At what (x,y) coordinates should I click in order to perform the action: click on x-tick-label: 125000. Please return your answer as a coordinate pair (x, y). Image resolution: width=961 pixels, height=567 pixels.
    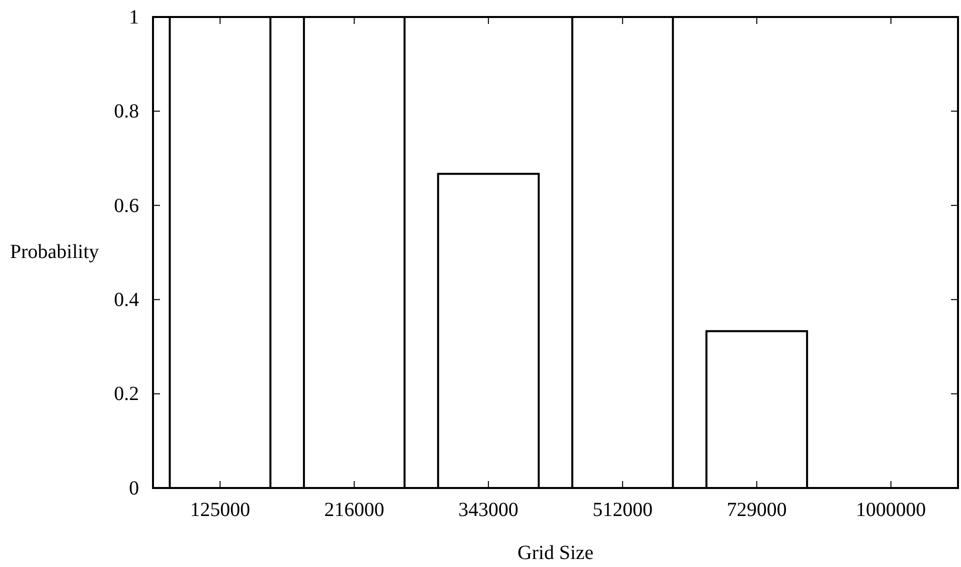
    Looking at the image, I should click on (220, 510).